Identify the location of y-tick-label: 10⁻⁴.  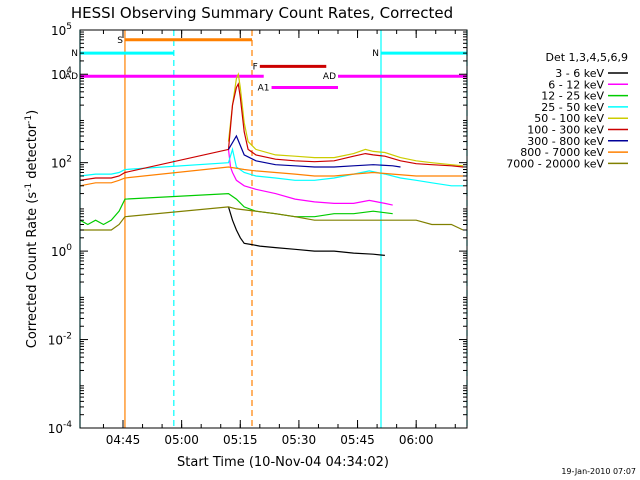
(60, 428).